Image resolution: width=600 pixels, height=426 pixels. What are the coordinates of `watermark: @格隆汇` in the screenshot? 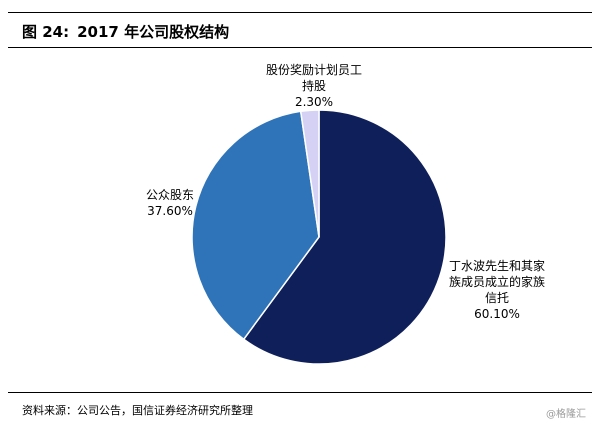 It's located at (566, 414).